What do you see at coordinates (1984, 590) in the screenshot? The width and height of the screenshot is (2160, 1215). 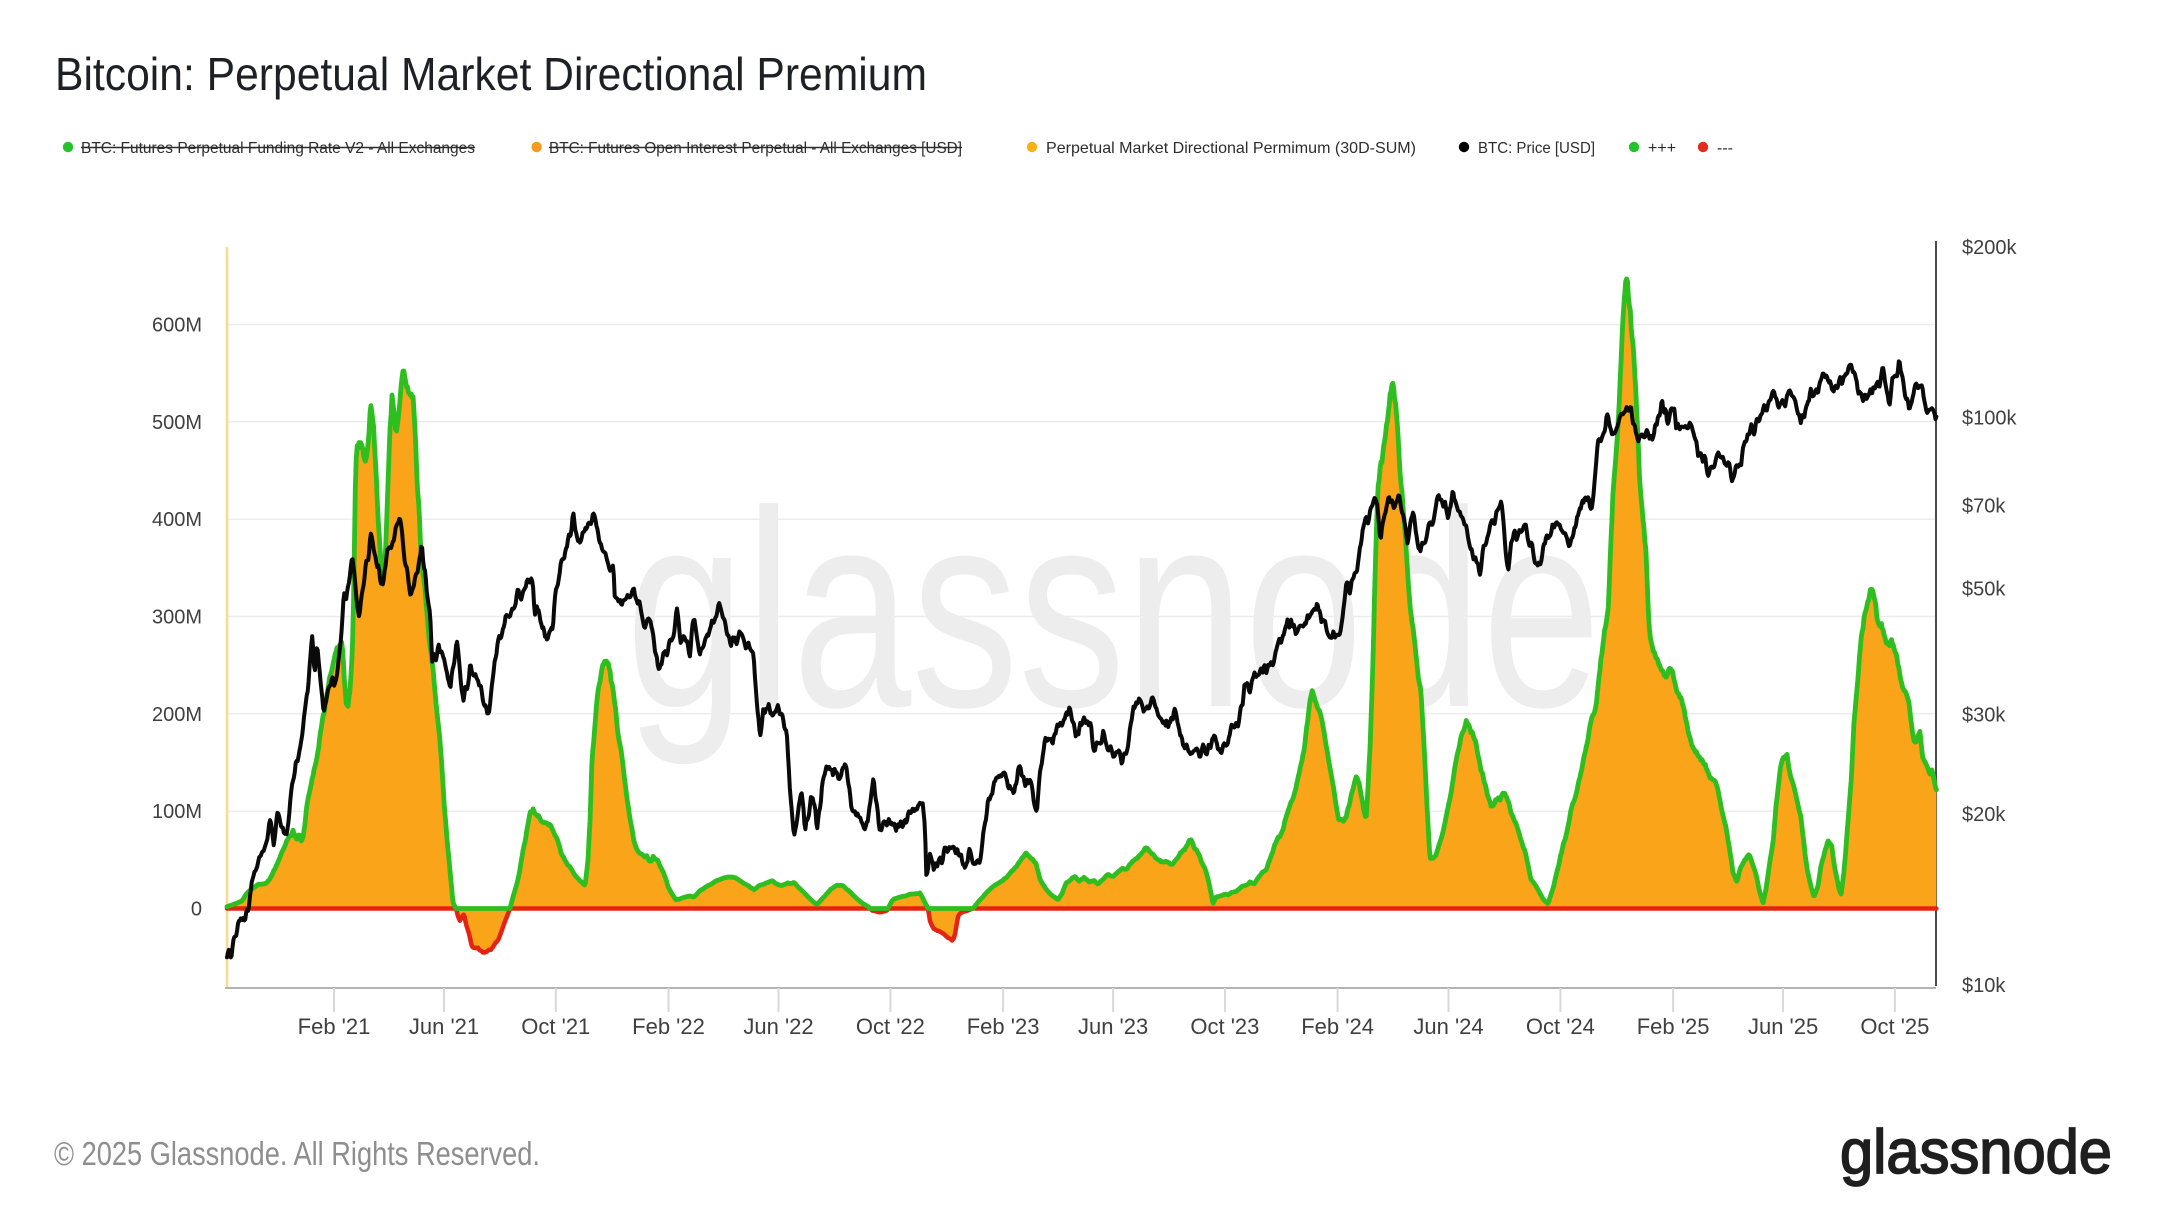 I see `svg-text: $50k` at bounding box center [1984, 590].